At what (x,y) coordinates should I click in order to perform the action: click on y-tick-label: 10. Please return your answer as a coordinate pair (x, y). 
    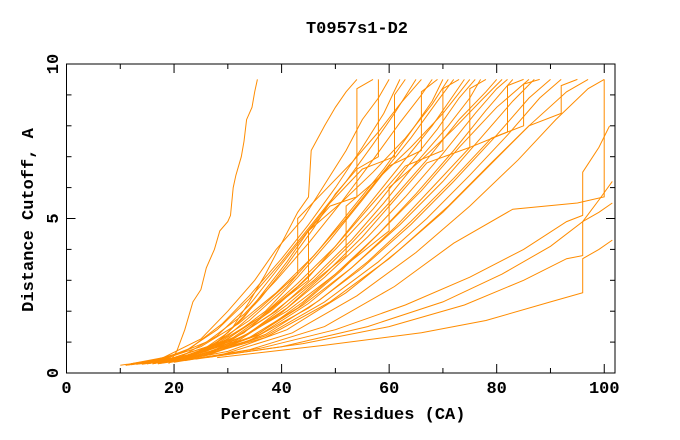
    Looking at the image, I should click on (54, 64).